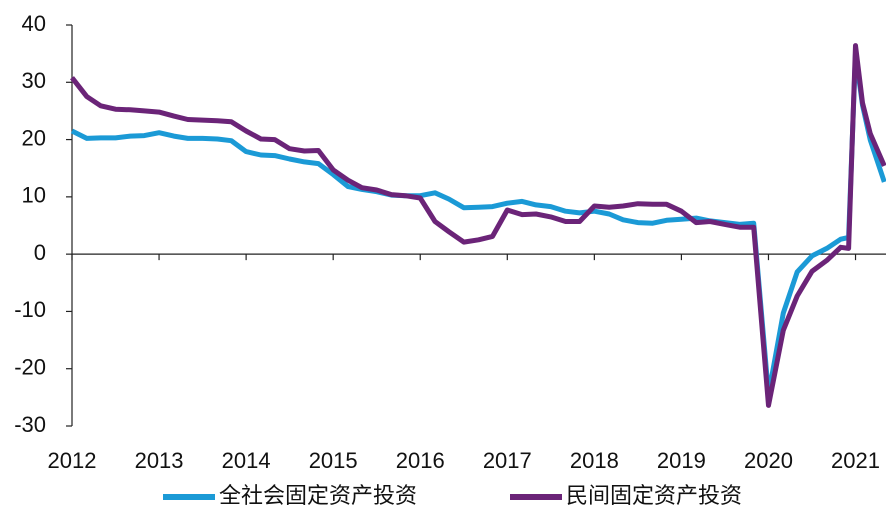 The width and height of the screenshot is (886, 516). I want to click on y-tick-label: 40, so click(34, 23).